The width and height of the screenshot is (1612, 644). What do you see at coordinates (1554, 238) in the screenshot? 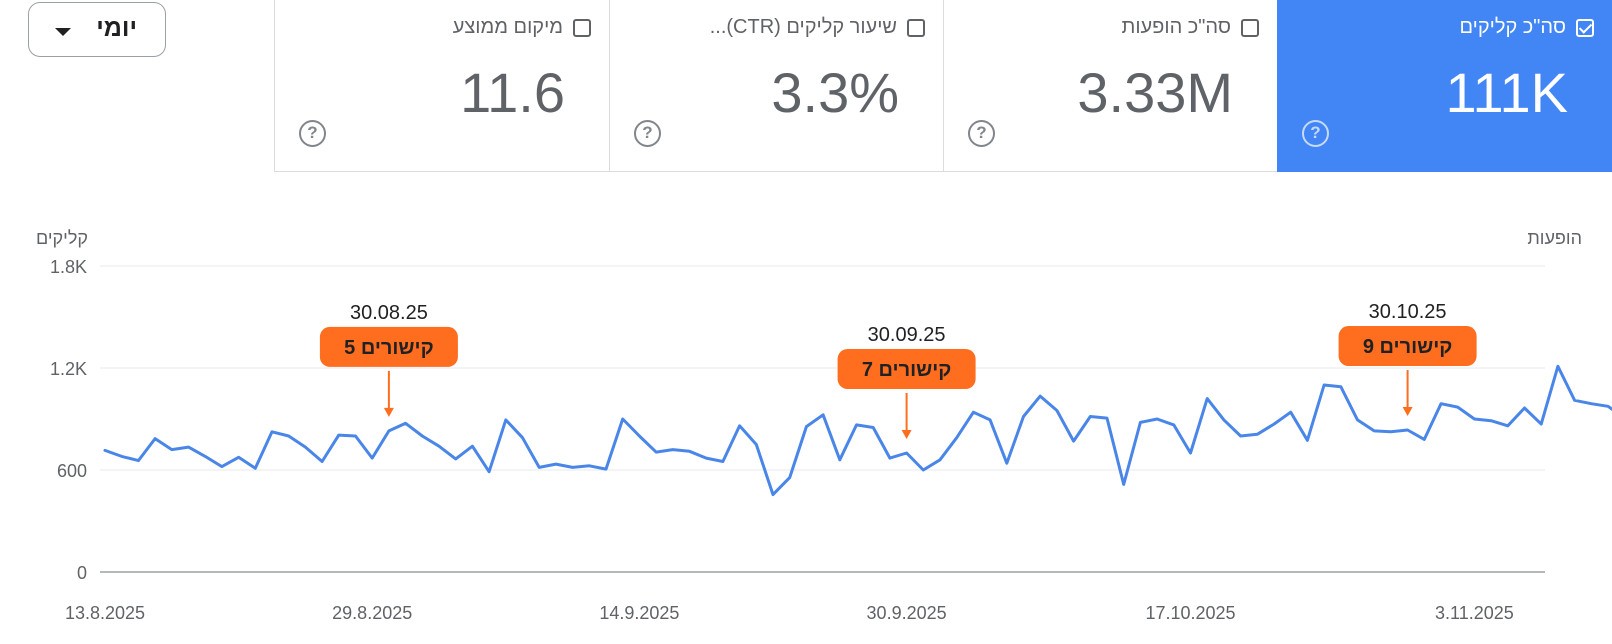
I see `y-axis-title-right: הופעות` at bounding box center [1554, 238].